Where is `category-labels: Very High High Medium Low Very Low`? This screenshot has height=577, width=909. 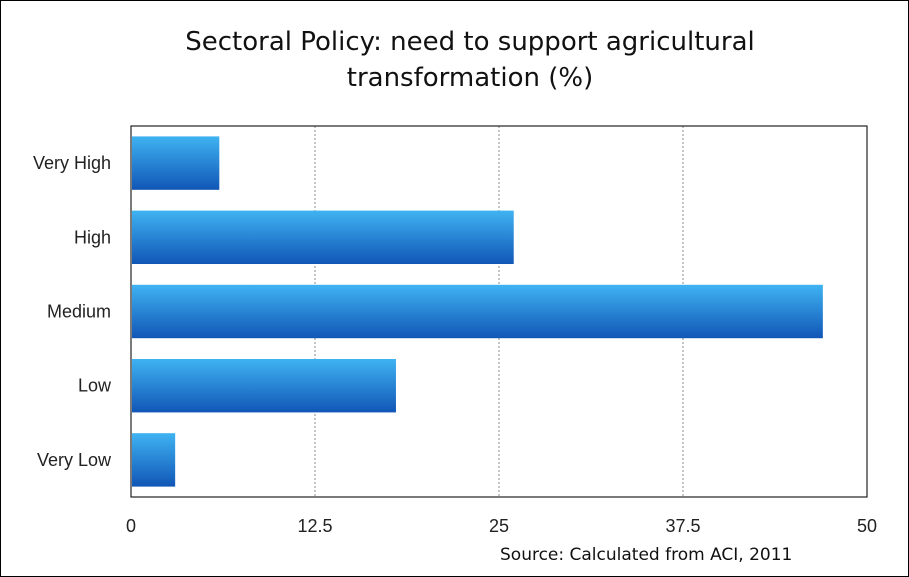 category-labels: Very High High Medium Low Very Low is located at coordinates (72, 311).